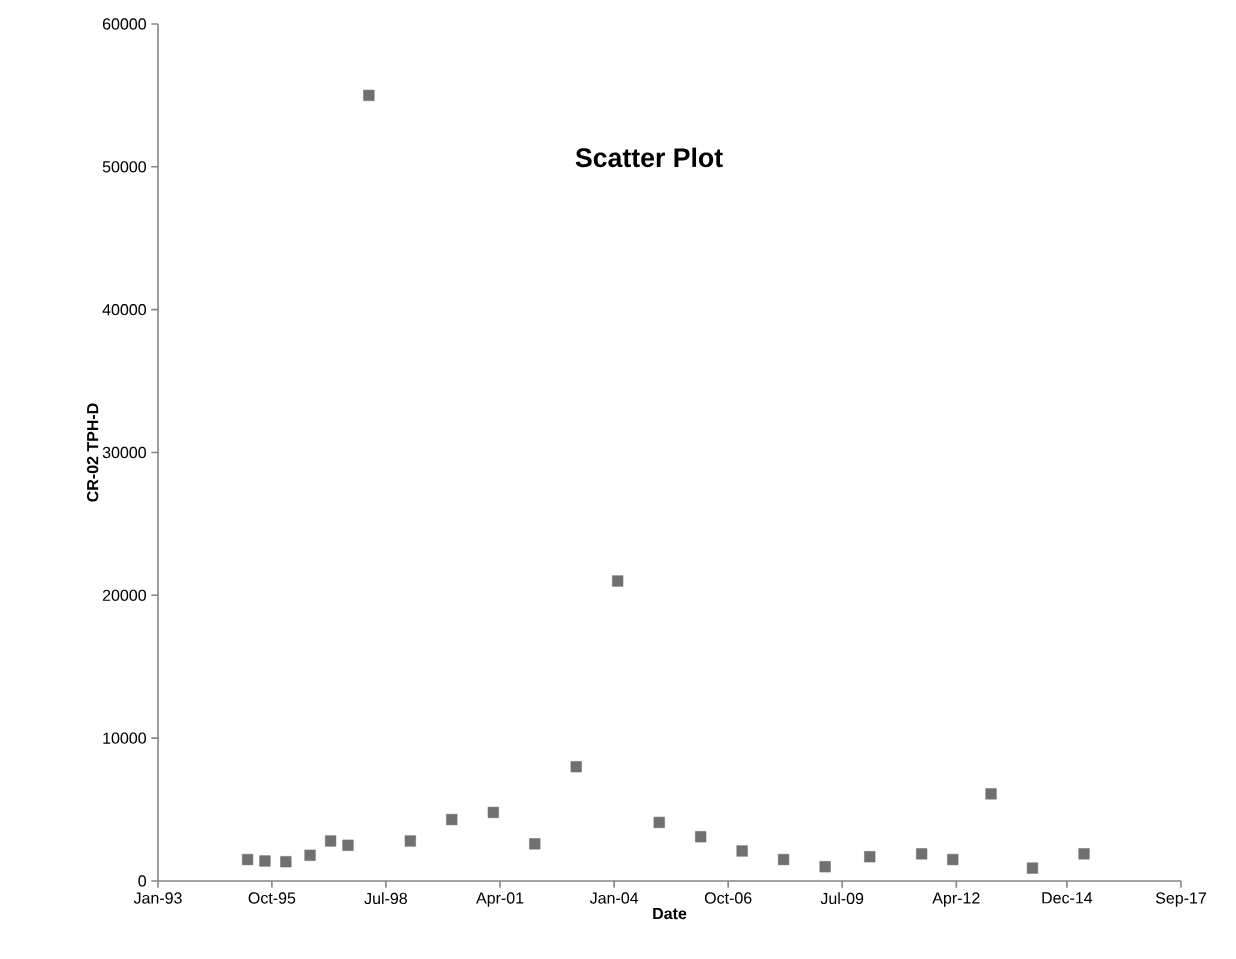 The height and width of the screenshot is (959, 1236). What do you see at coordinates (1067, 898) in the screenshot?
I see `x-tick-label: Dec-14` at bounding box center [1067, 898].